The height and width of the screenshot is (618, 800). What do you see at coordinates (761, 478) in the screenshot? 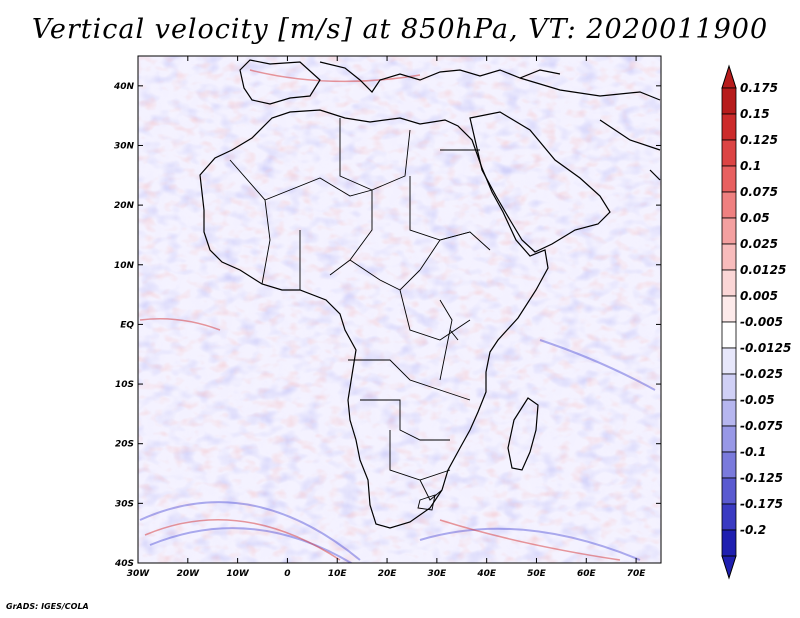
I see `colorbar-label: -0.125` at bounding box center [761, 478].